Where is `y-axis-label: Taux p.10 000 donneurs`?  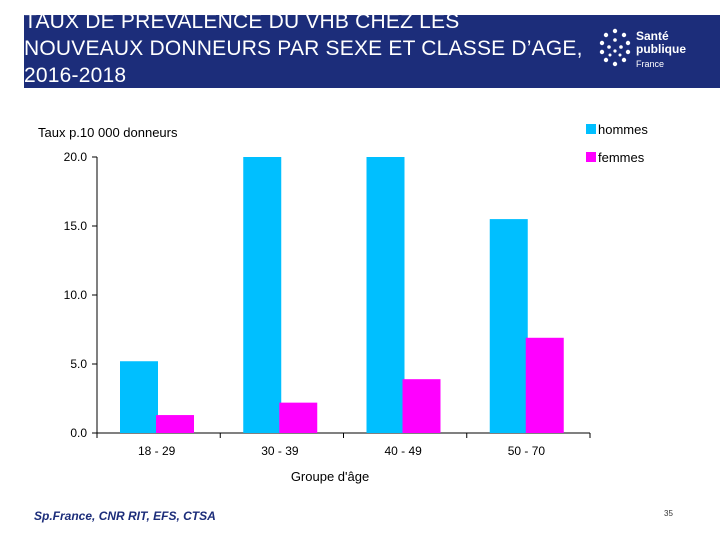
y-axis-label: Taux p.10 000 donneurs is located at coordinates (108, 132).